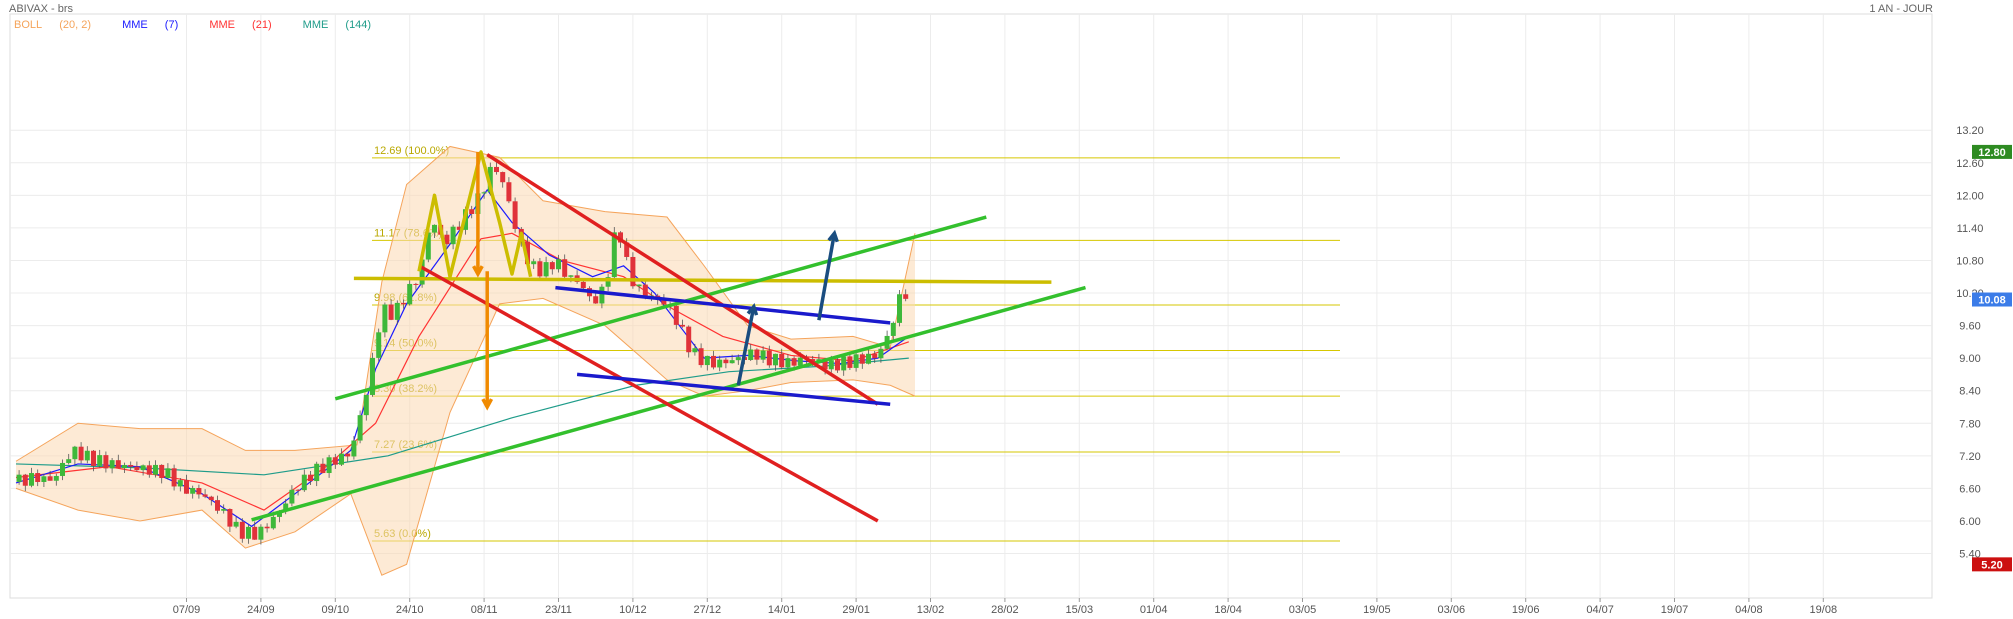  Describe the element at coordinates (484, 610) in the screenshot. I see `x-tick-label: 08/11` at that location.